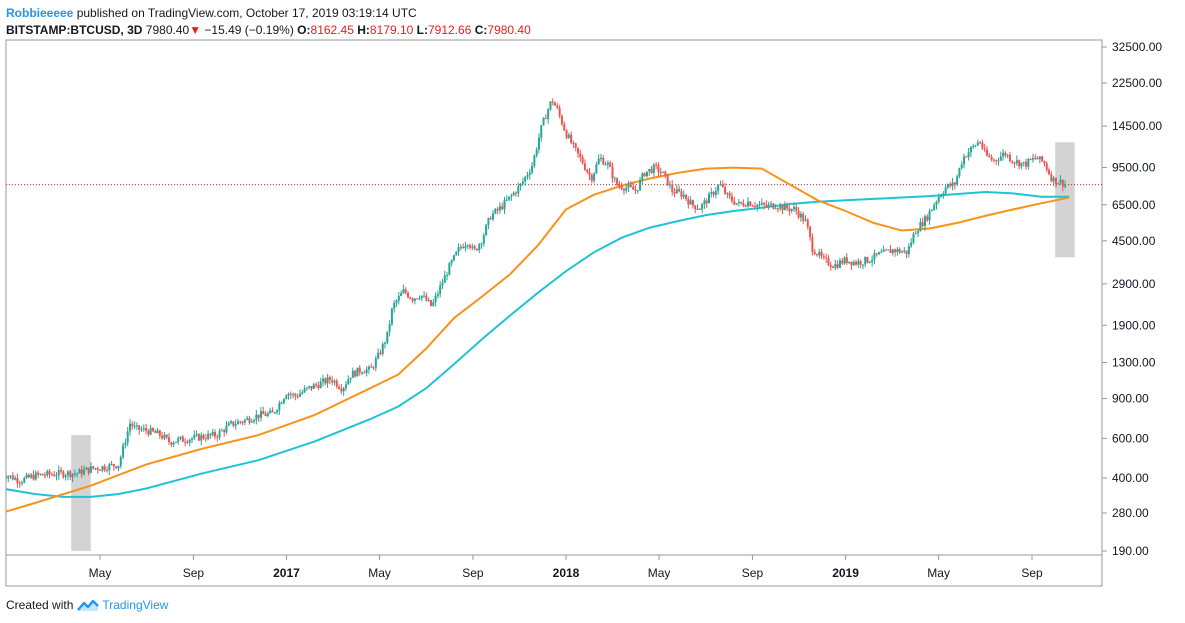 This screenshot has width=1185, height=623. What do you see at coordinates (509, 30) in the screenshot?
I see `close-value: 7980.40` at bounding box center [509, 30].